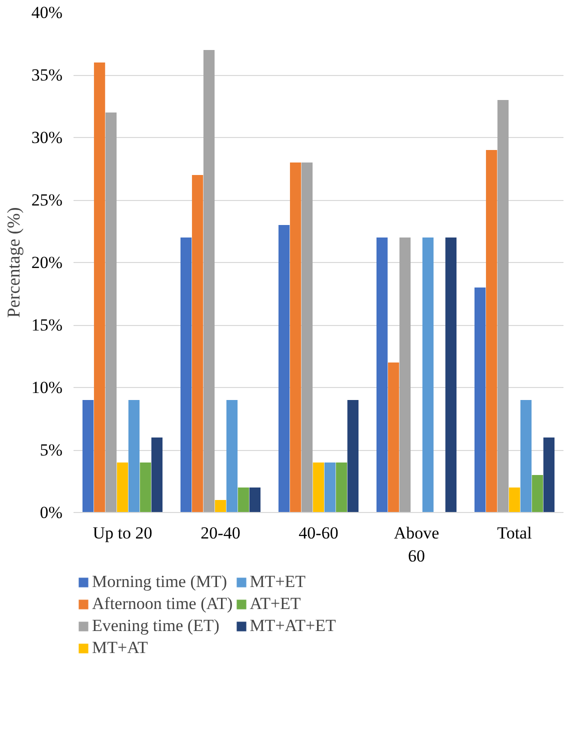  What do you see at coordinates (47, 262) in the screenshot?
I see `y-tick-label: 20%` at bounding box center [47, 262].